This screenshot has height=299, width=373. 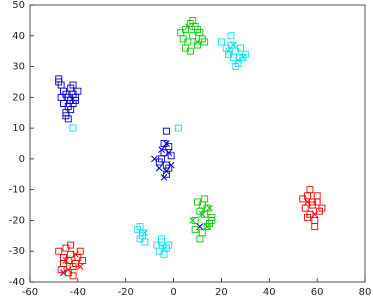 I want to click on y-tick-label: 0, so click(x=22, y=159).